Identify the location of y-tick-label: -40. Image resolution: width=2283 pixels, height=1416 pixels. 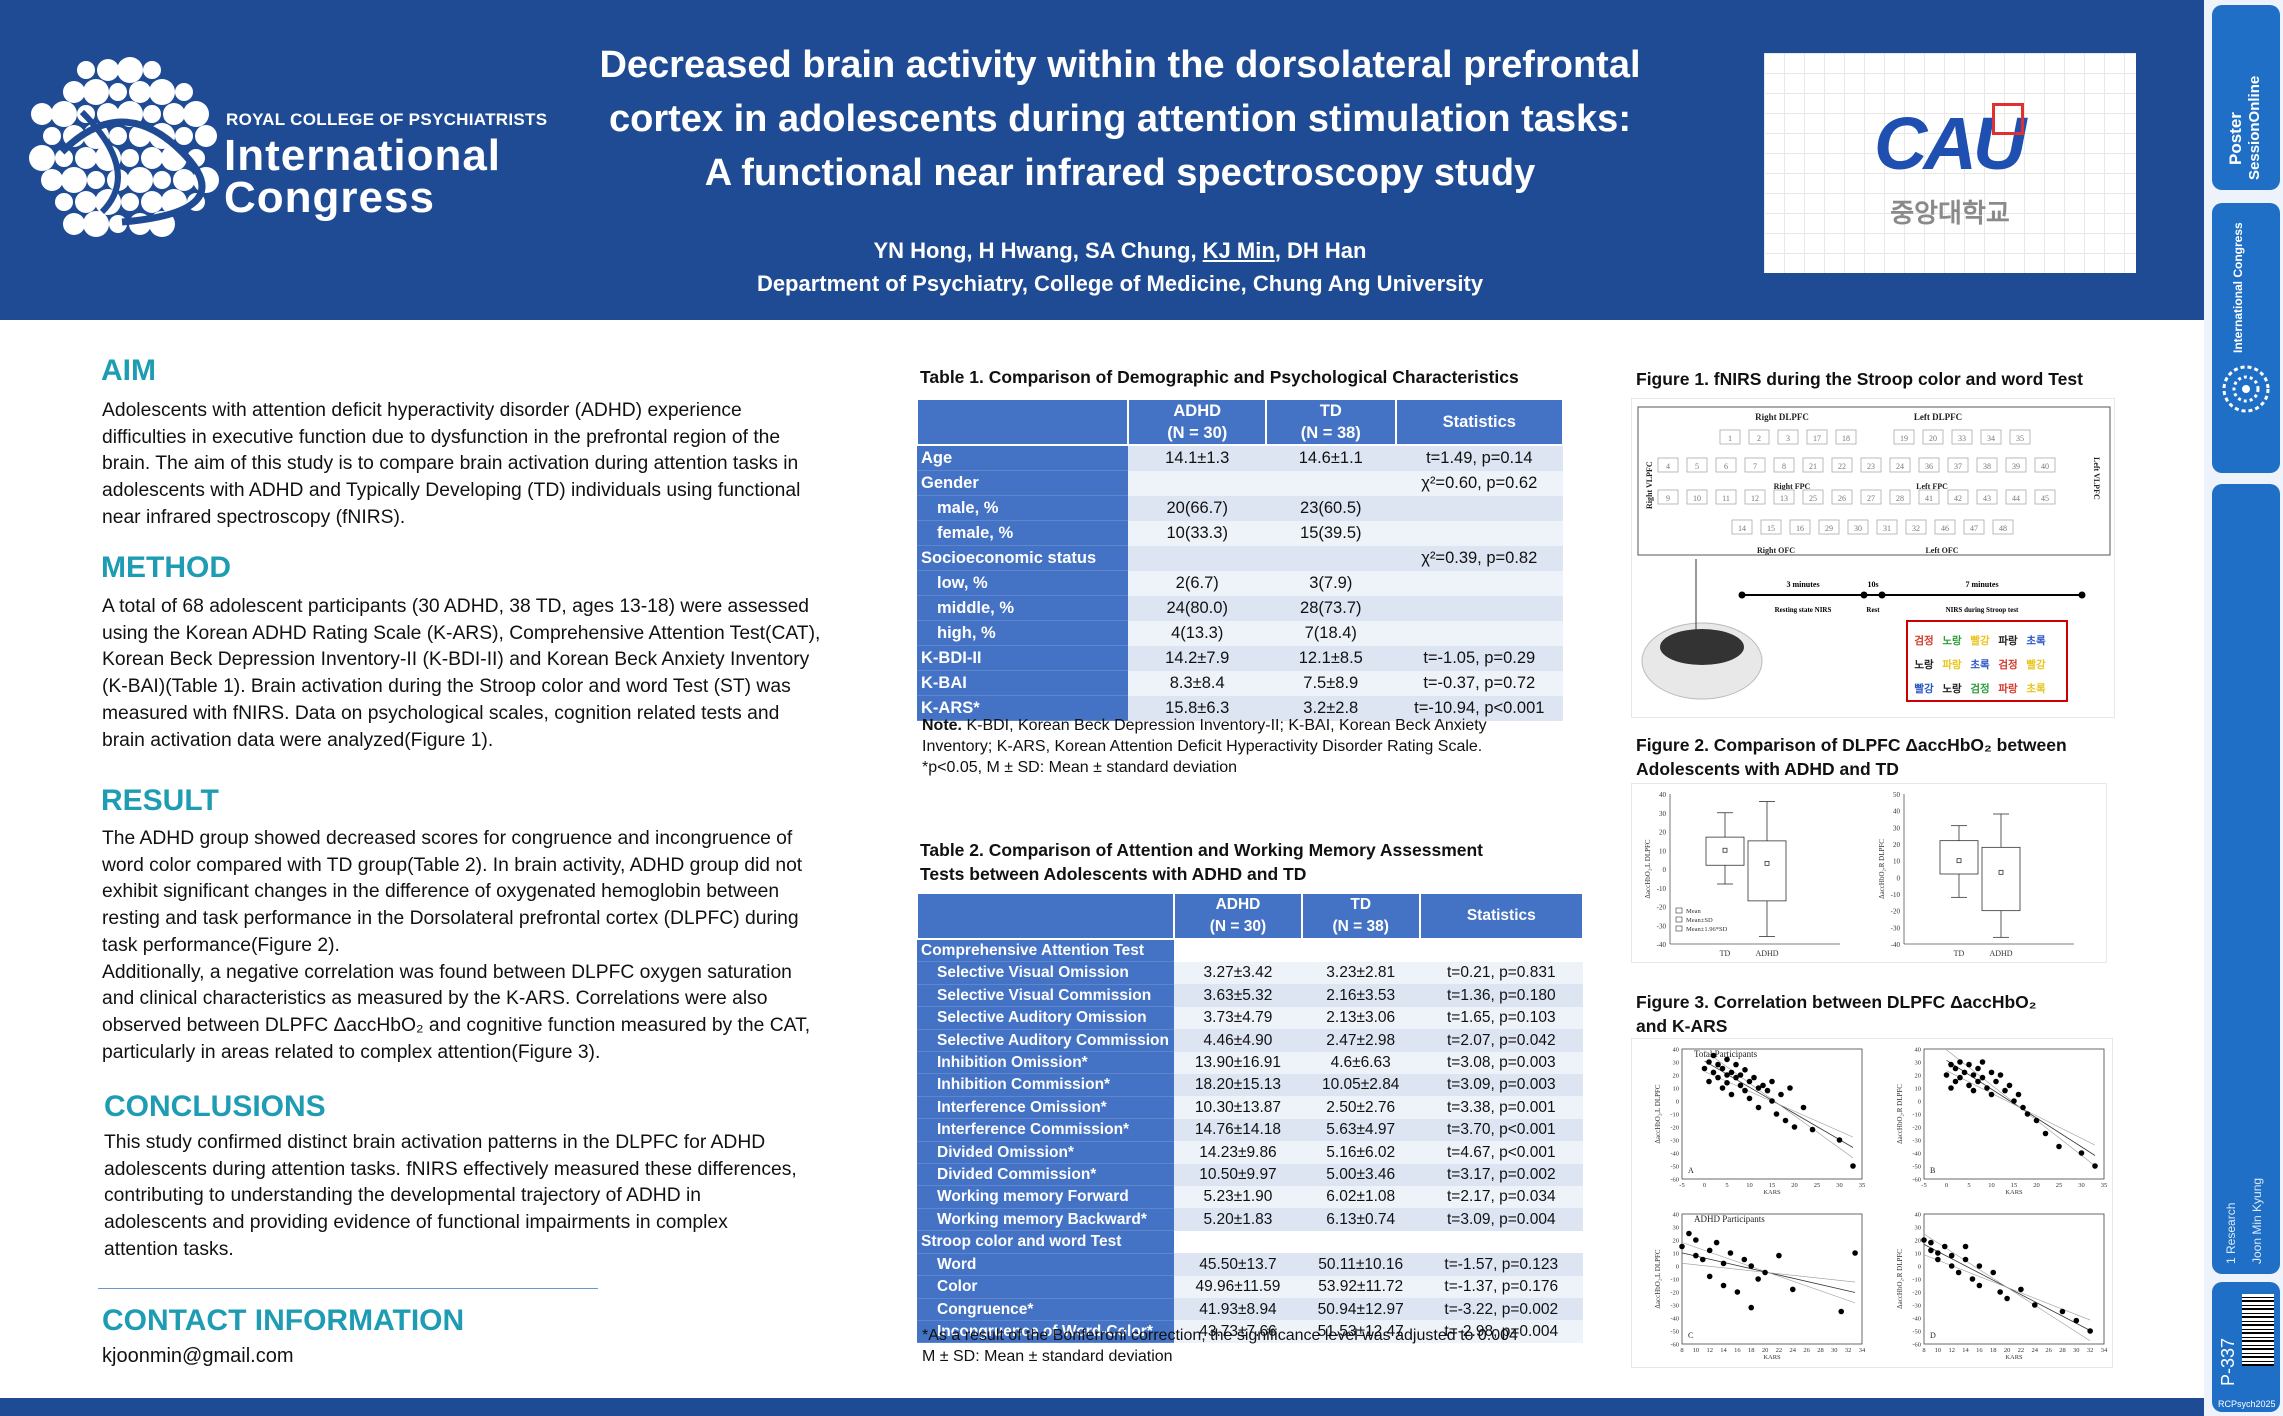
(1674, 1319).